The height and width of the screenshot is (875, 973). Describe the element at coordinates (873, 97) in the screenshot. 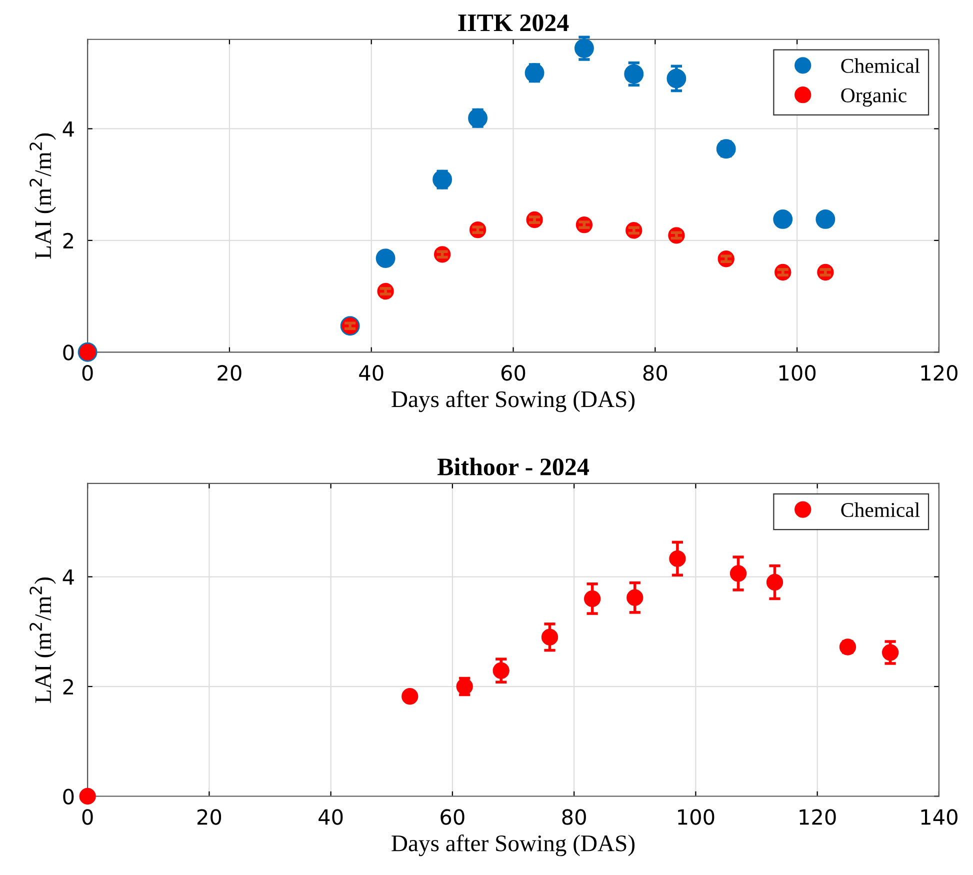

I see `legend-label: Organic` at that location.